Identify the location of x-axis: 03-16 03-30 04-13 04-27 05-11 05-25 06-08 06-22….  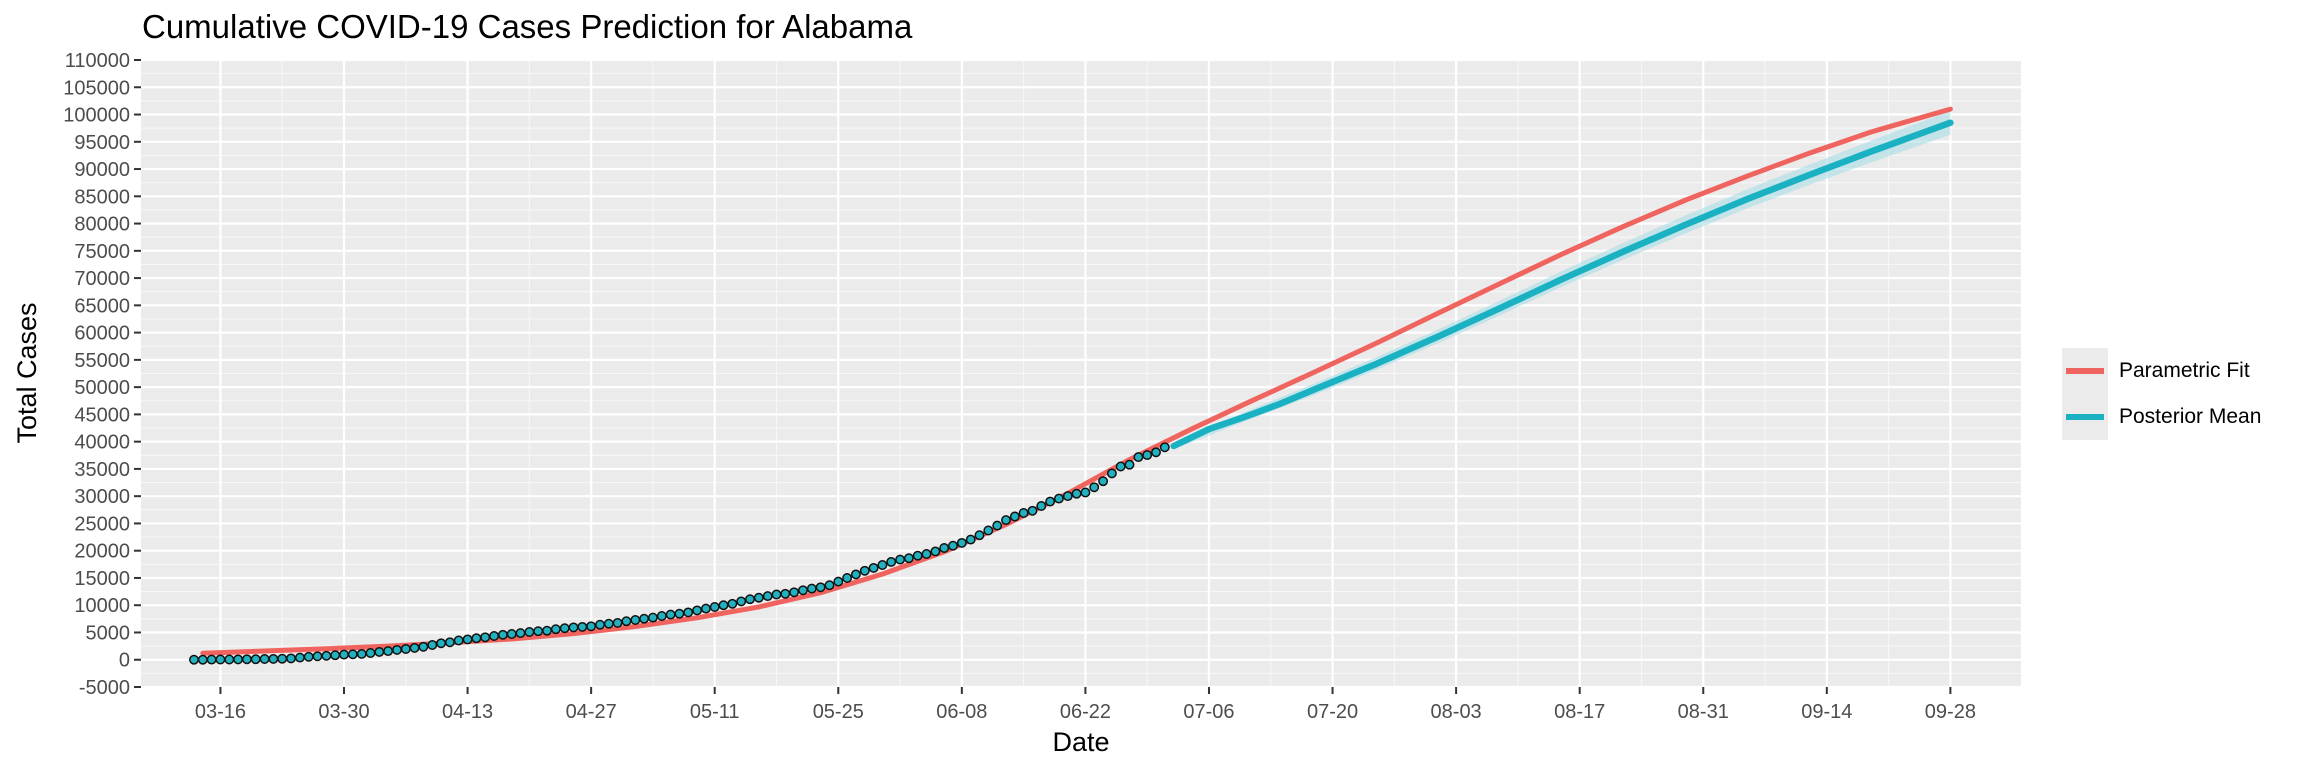
(1085, 705).